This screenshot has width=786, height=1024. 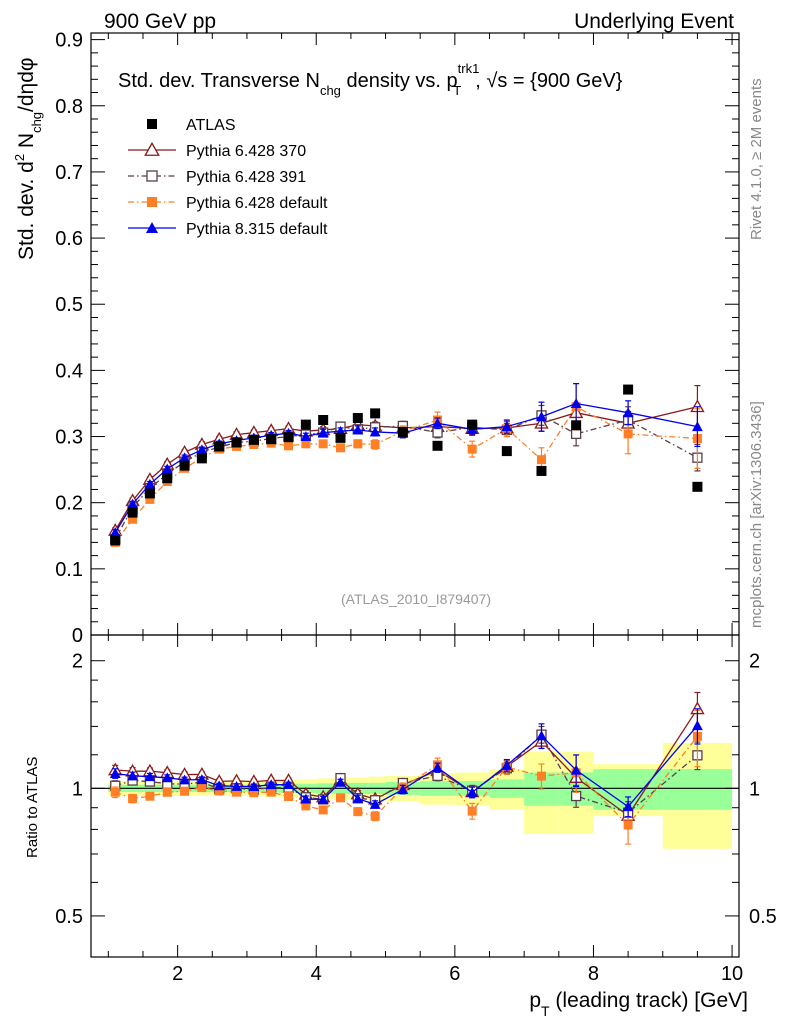 I want to click on ratio-y-axis-label: Ratio to ATLAS, so click(x=32, y=807).